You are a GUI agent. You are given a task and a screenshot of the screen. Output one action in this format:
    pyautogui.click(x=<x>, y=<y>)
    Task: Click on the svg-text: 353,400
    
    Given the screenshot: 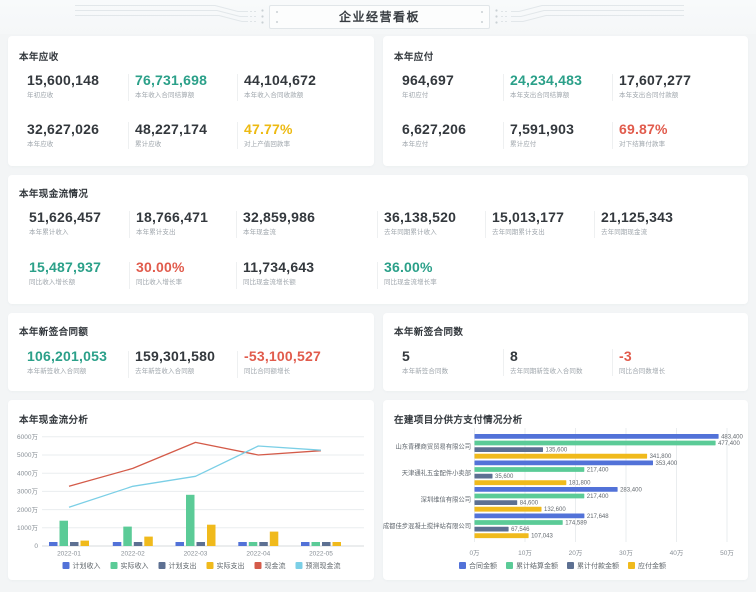 What is the action you would take?
    pyautogui.click(x=667, y=464)
    